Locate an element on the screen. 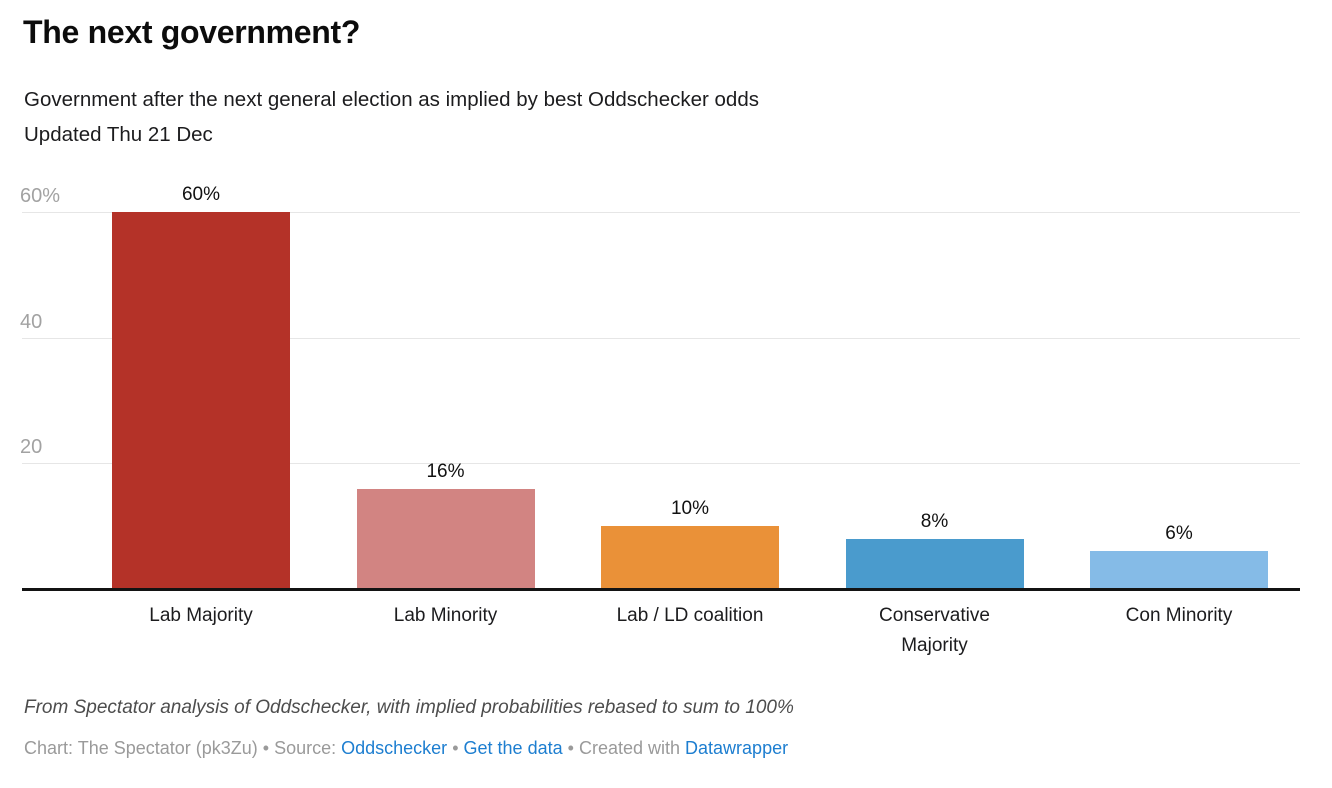 The width and height of the screenshot is (1332, 788). y-axis-tick-label: 60% is located at coordinates (40, 196).